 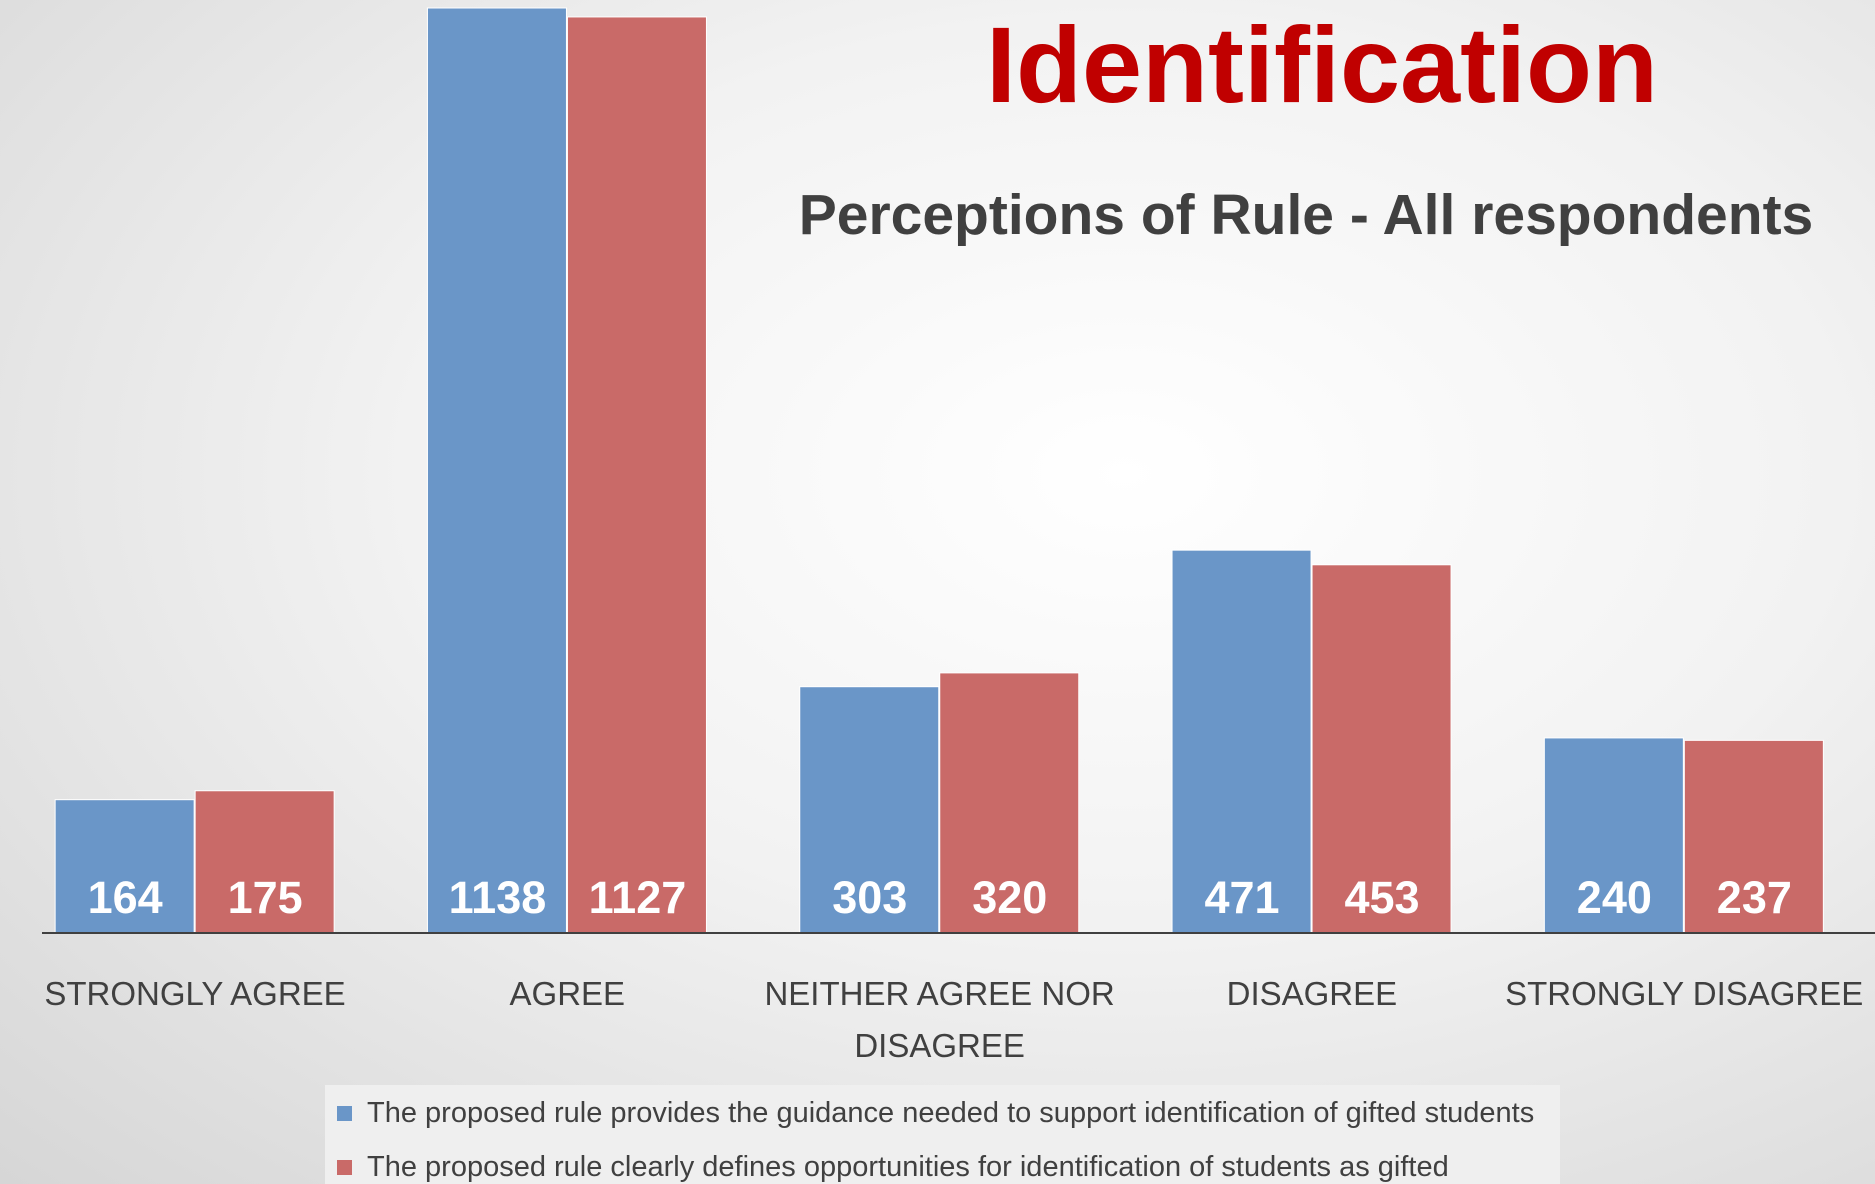 I want to click on data-label: 453, so click(x=1382, y=897).